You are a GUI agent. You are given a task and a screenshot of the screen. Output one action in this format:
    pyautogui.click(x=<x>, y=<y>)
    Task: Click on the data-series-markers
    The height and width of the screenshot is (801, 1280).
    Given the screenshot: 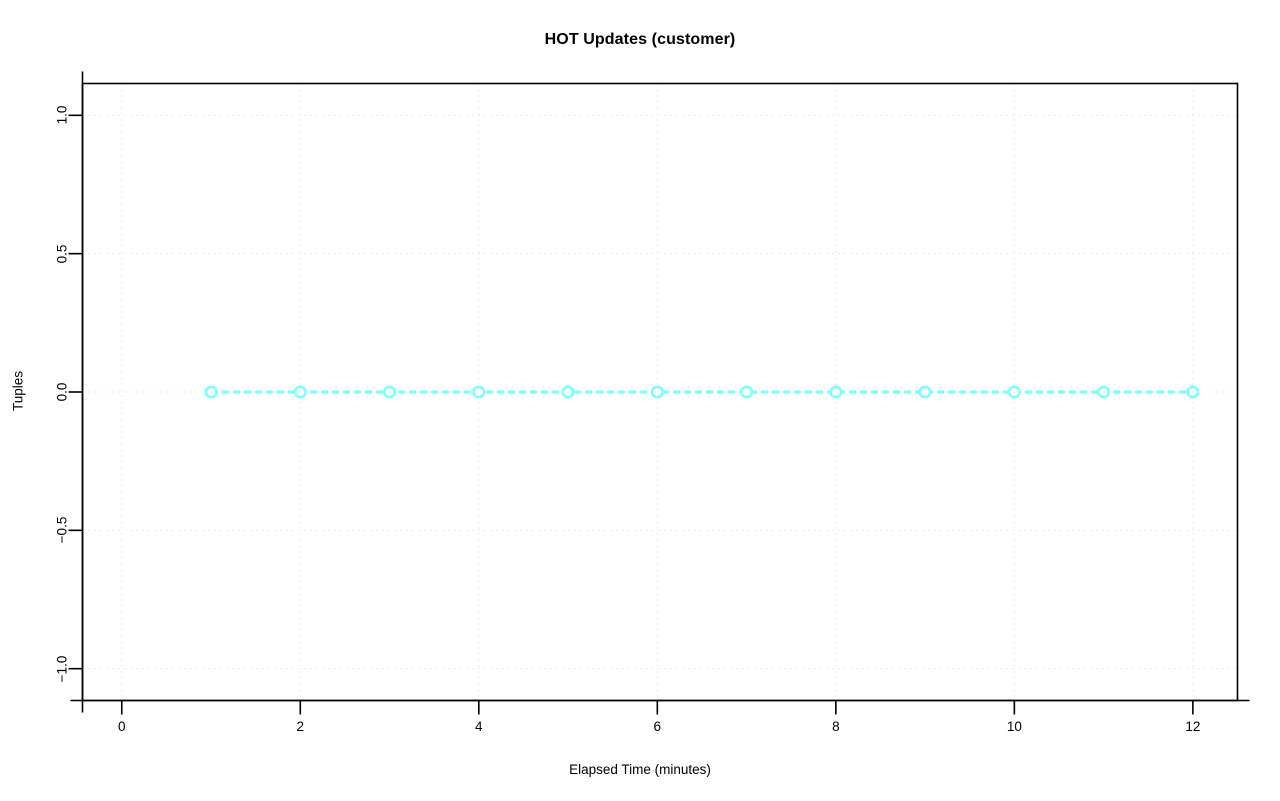 What is the action you would take?
    pyautogui.click(x=702, y=392)
    